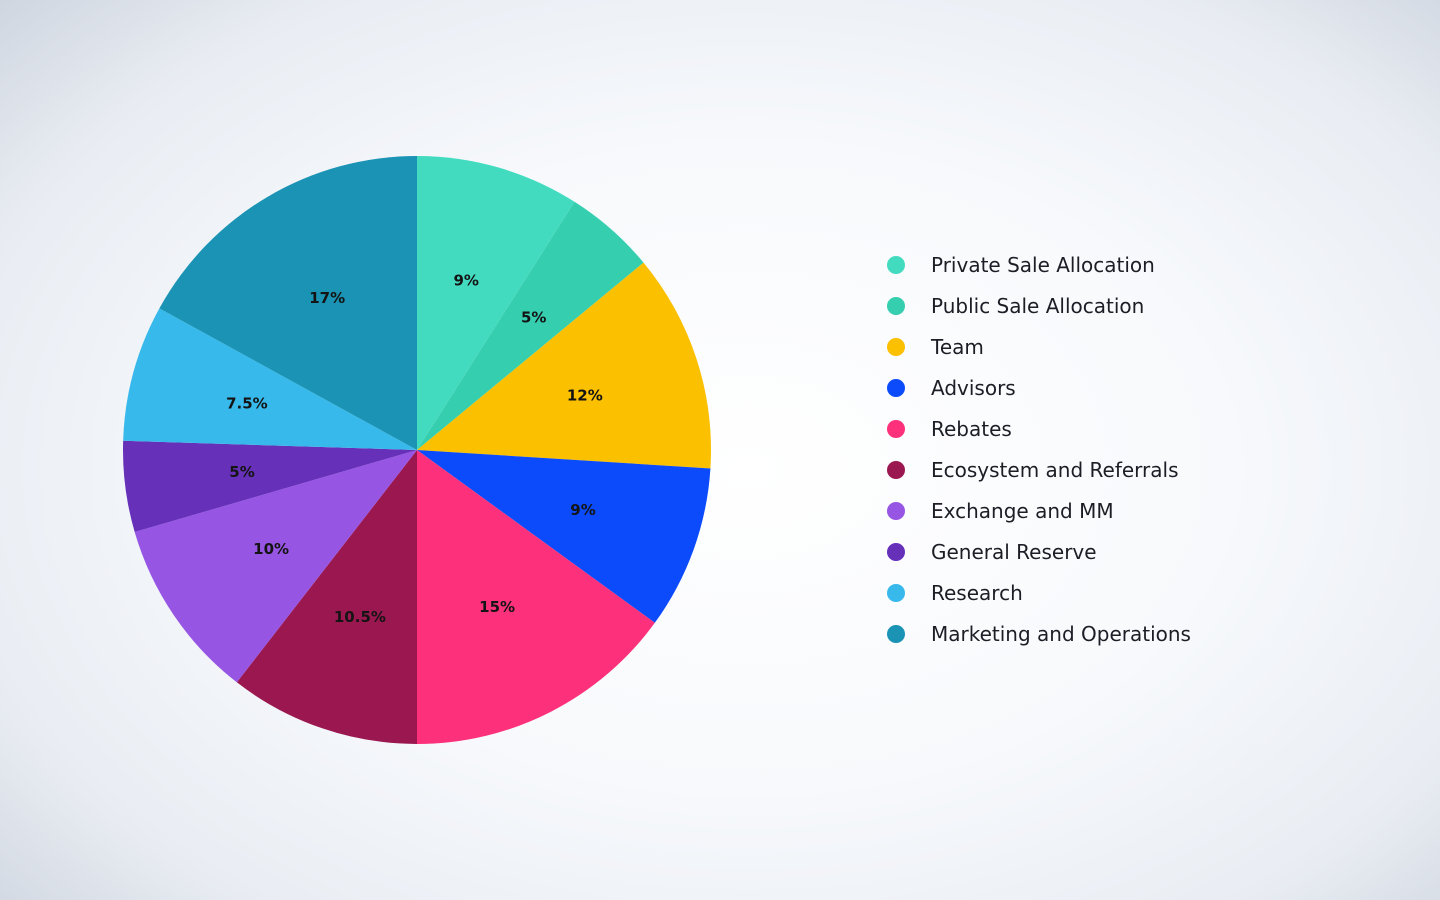 The width and height of the screenshot is (1440, 900). Describe the element at coordinates (1014, 552) in the screenshot. I see `legend-label: General Reserve` at that location.